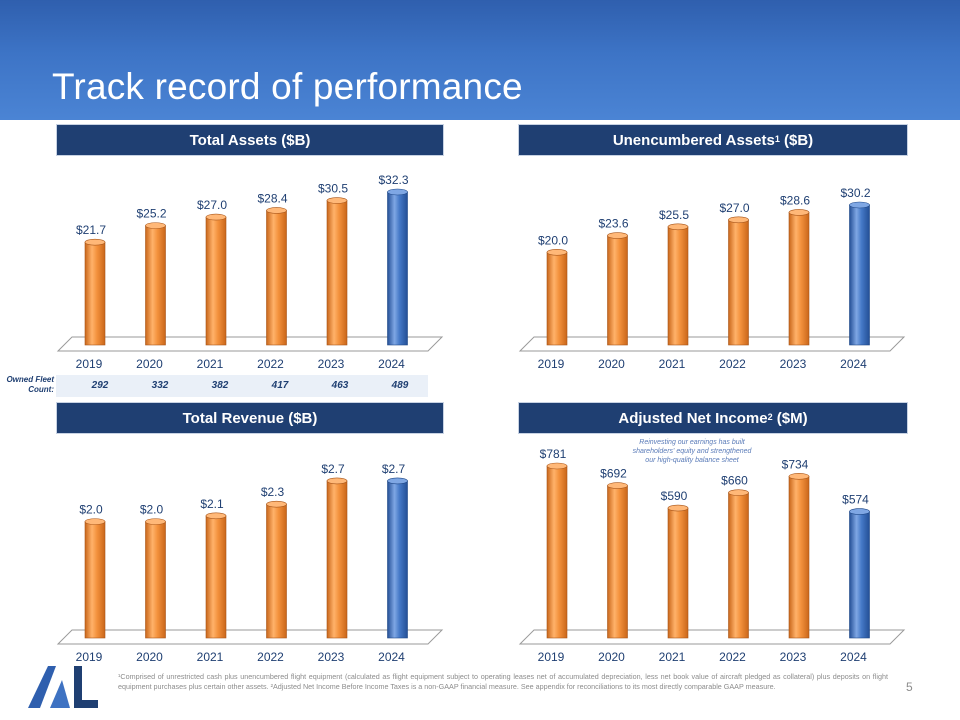 The width and height of the screenshot is (960, 720). Describe the element at coordinates (734, 481) in the screenshot. I see `net_income-data-label-2022: $660` at that location.